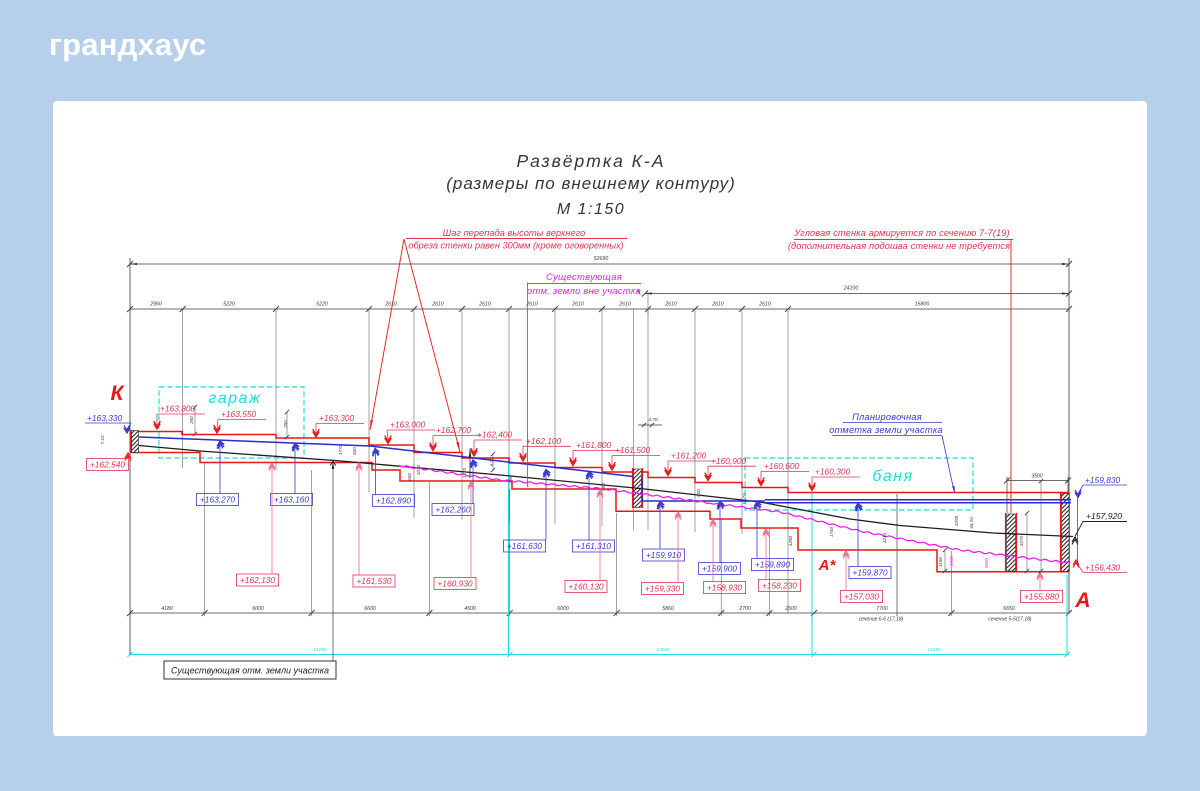 This screenshot has height=791, width=1200. What do you see at coordinates (495, 435) in the screenshot?
I see `svg-text: +162,400` at bounding box center [495, 435].